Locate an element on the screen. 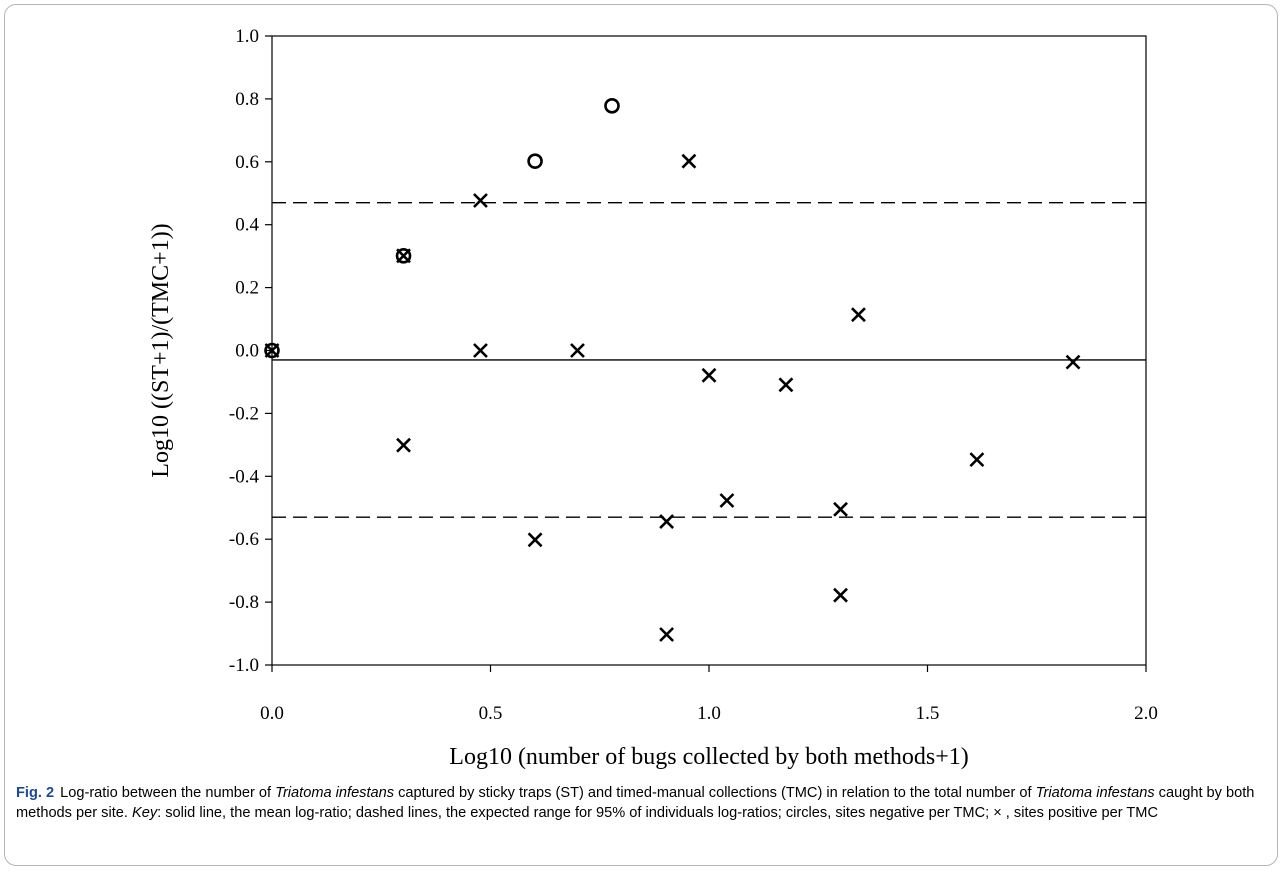 This screenshot has width=1284, height=871. x-tick-label: 1.0 is located at coordinates (709, 713).